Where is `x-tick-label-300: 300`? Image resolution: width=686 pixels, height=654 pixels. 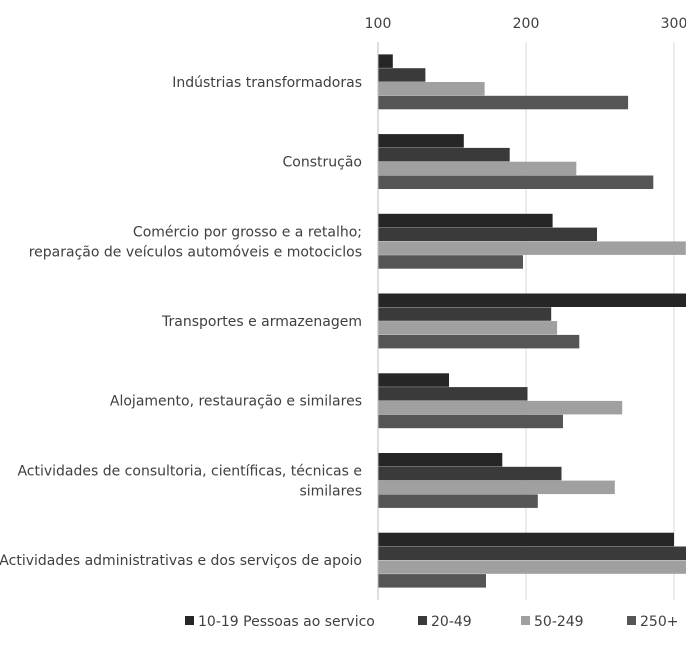
x-tick-label-300: 300 is located at coordinates (673, 24).